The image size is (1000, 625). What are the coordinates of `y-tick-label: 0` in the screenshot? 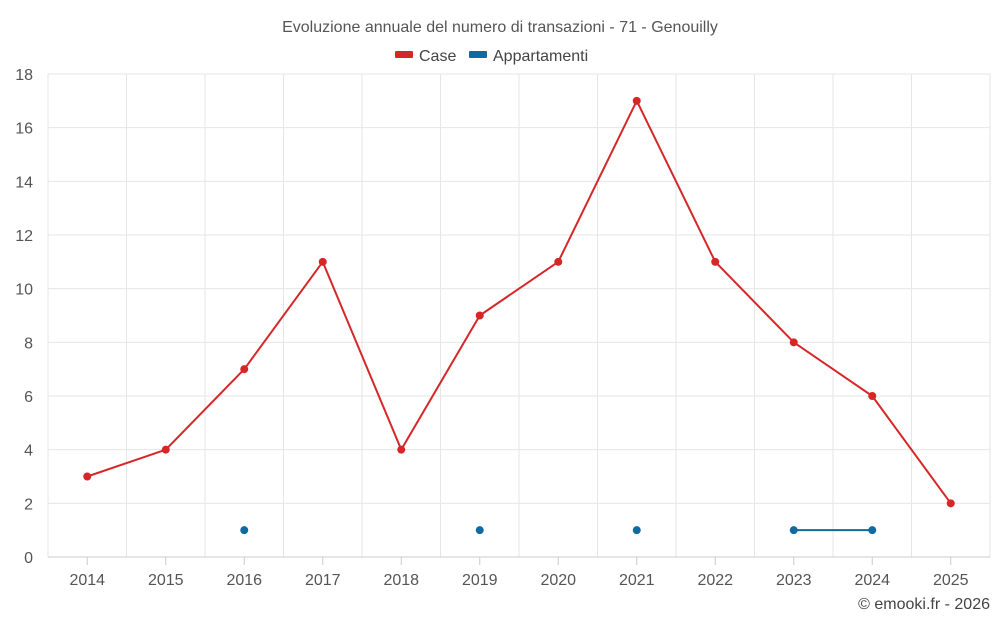 It's located at (28, 558).